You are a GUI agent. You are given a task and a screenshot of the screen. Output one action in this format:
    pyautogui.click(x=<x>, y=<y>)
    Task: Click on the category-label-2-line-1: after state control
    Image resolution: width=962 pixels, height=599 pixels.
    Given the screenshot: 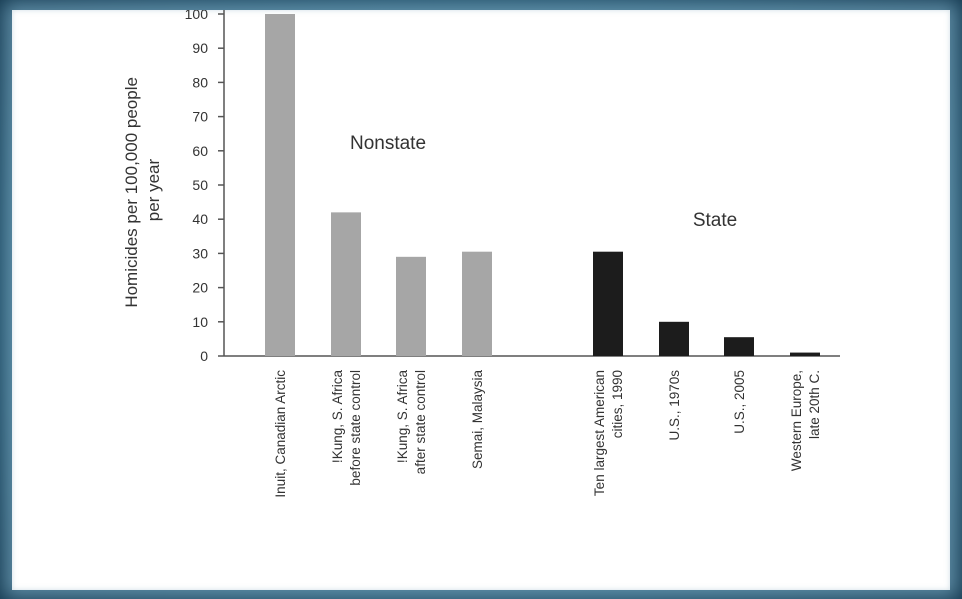 What is the action you would take?
    pyautogui.click(x=420, y=422)
    